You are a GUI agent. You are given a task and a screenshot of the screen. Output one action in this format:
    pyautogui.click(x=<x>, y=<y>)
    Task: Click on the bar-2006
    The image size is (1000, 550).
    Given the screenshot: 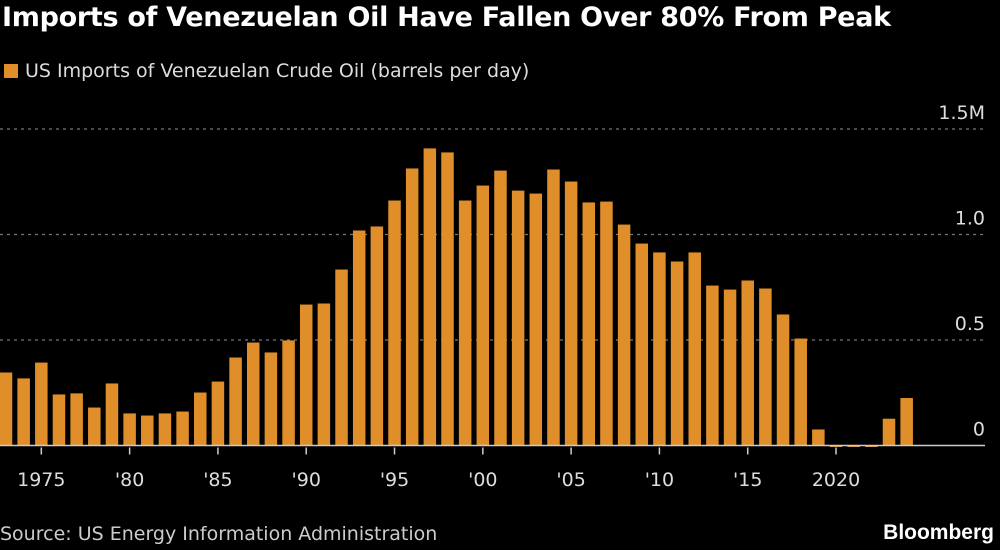 What is the action you would take?
    pyautogui.click(x=589, y=324)
    